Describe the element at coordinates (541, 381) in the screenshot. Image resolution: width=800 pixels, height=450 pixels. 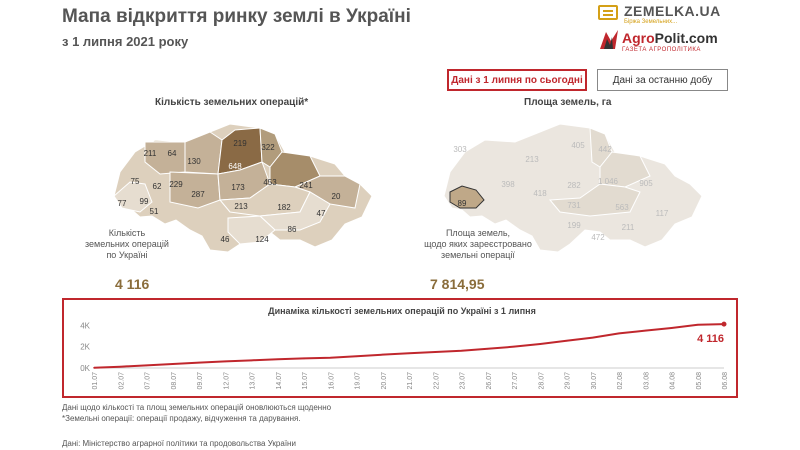
I see `x-tick-label: 28.07` at that location.